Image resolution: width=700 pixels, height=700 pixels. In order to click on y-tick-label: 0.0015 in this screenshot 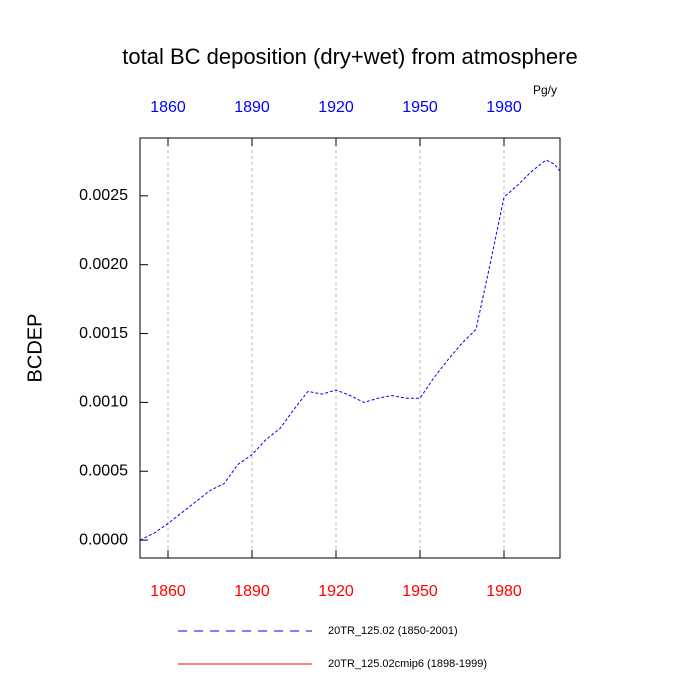, I will do `click(103, 333)`.